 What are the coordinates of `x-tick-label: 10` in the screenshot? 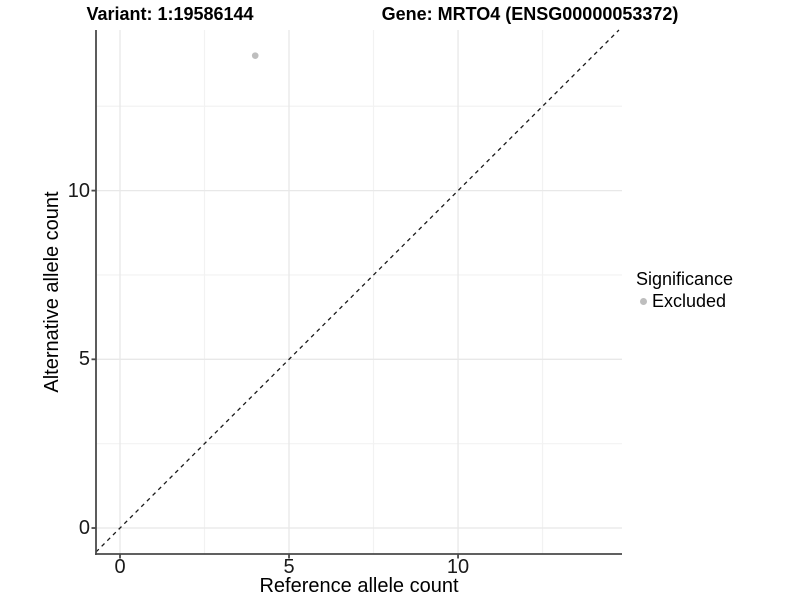 It's located at (458, 567).